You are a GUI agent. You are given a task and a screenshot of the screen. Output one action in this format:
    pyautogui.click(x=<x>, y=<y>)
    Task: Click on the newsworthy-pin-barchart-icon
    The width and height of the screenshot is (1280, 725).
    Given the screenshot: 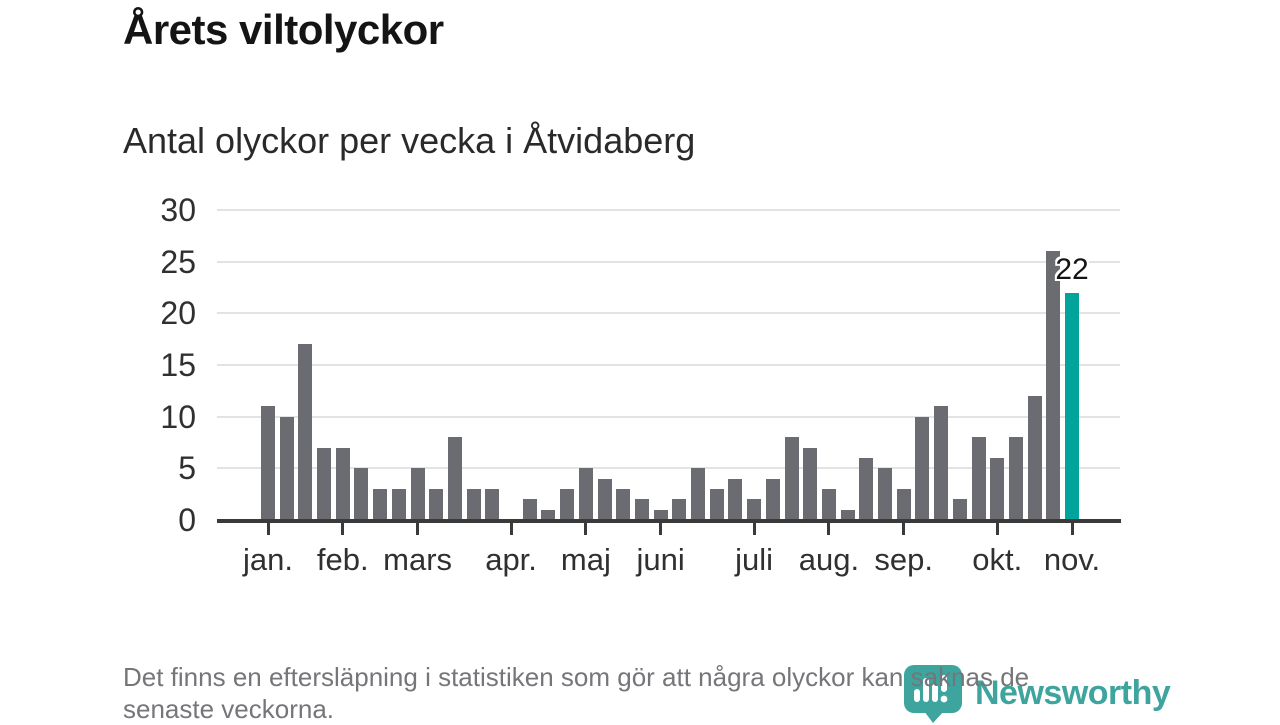 What is the action you would take?
    pyautogui.click(x=933, y=694)
    